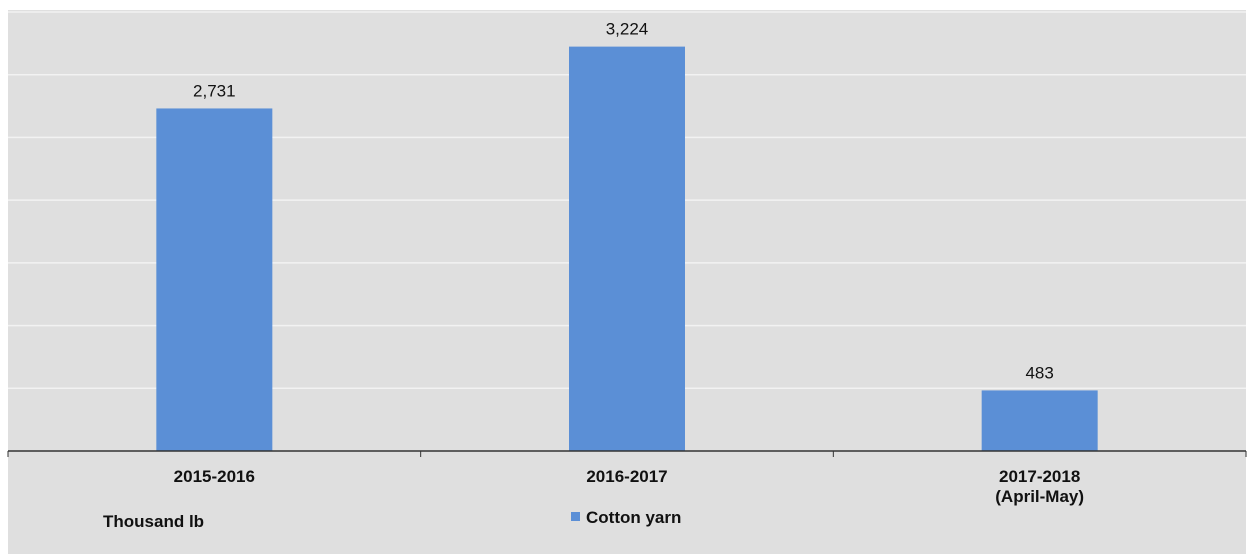 This screenshot has width=1253, height=559. What do you see at coordinates (1039, 476) in the screenshot?
I see `x-tick-label-line: 2017-2018` at bounding box center [1039, 476].